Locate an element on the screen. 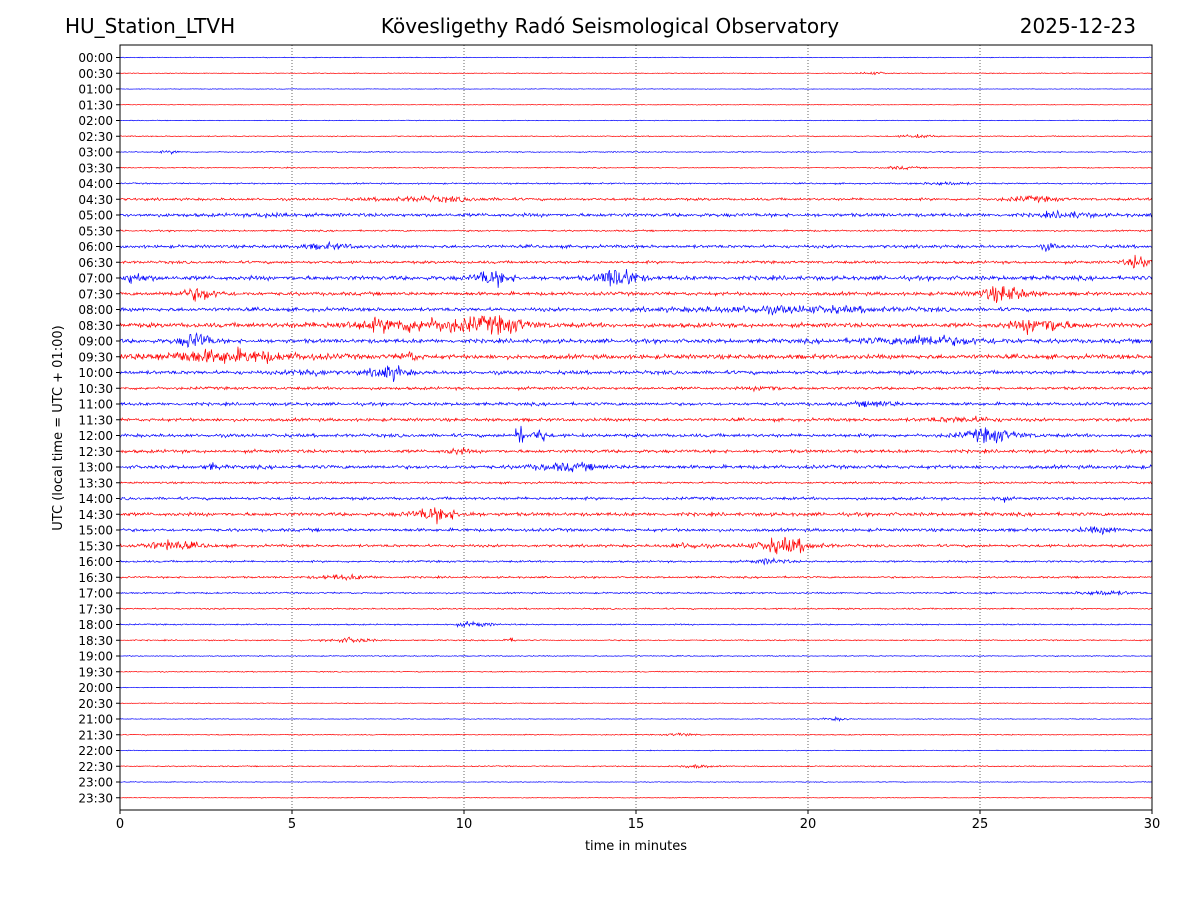 Image resolution: width=1200 pixels, height=900 pixels. y-tick-label: 05:00 is located at coordinates (95, 216).